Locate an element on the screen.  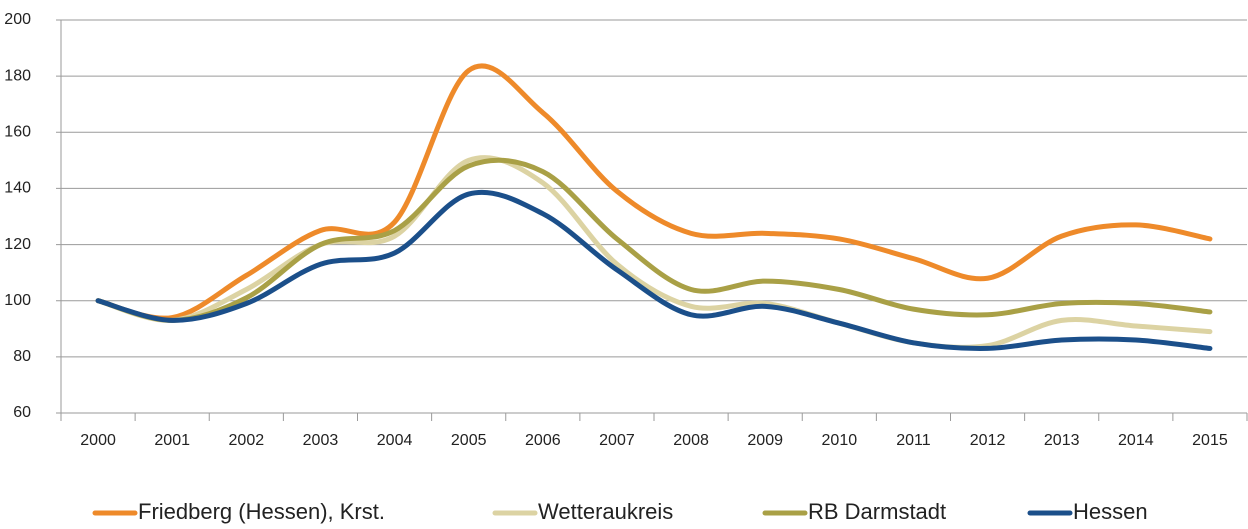
legend-label: Friedberg (Hessen), Krst. is located at coordinates (261, 511).